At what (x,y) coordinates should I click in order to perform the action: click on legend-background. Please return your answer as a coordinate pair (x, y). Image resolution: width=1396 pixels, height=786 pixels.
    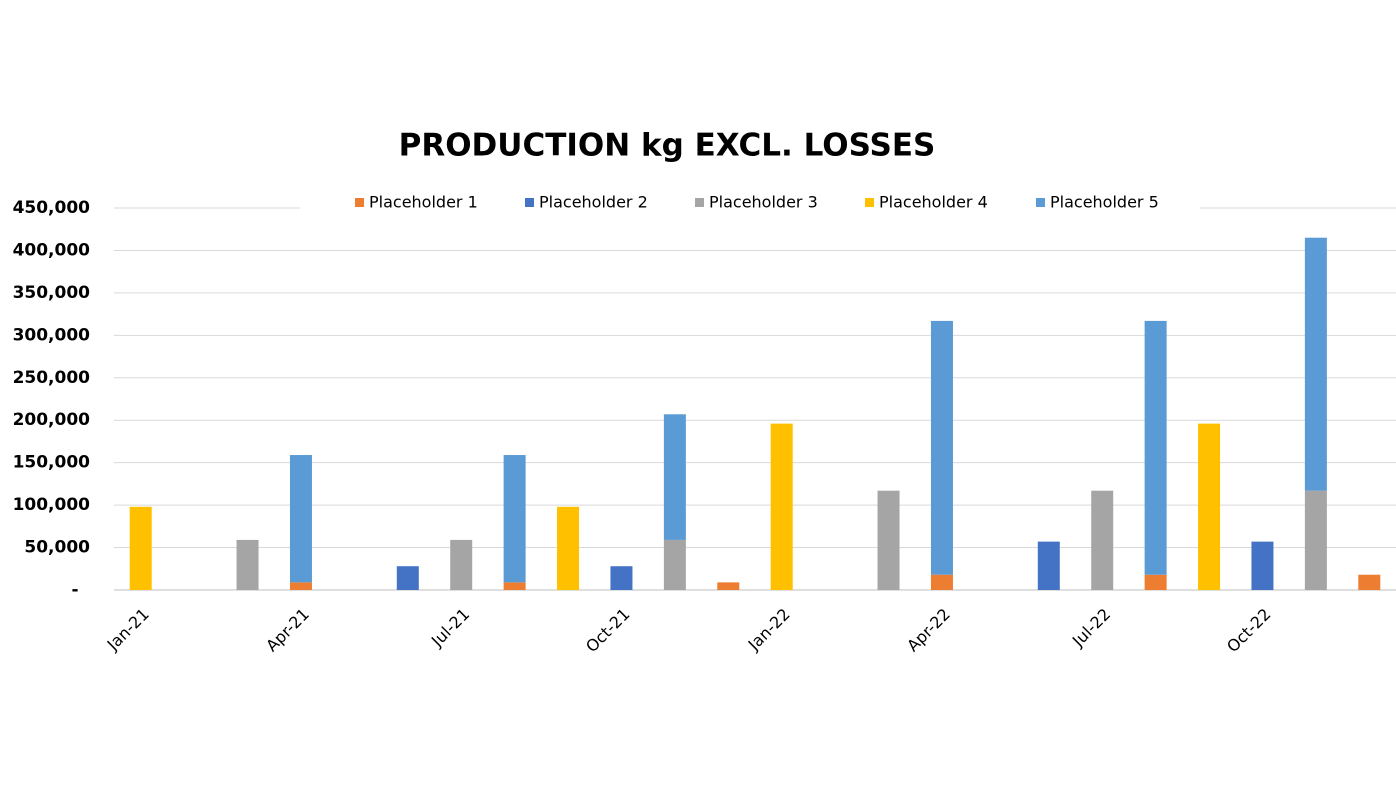
    Looking at the image, I should click on (750, 204).